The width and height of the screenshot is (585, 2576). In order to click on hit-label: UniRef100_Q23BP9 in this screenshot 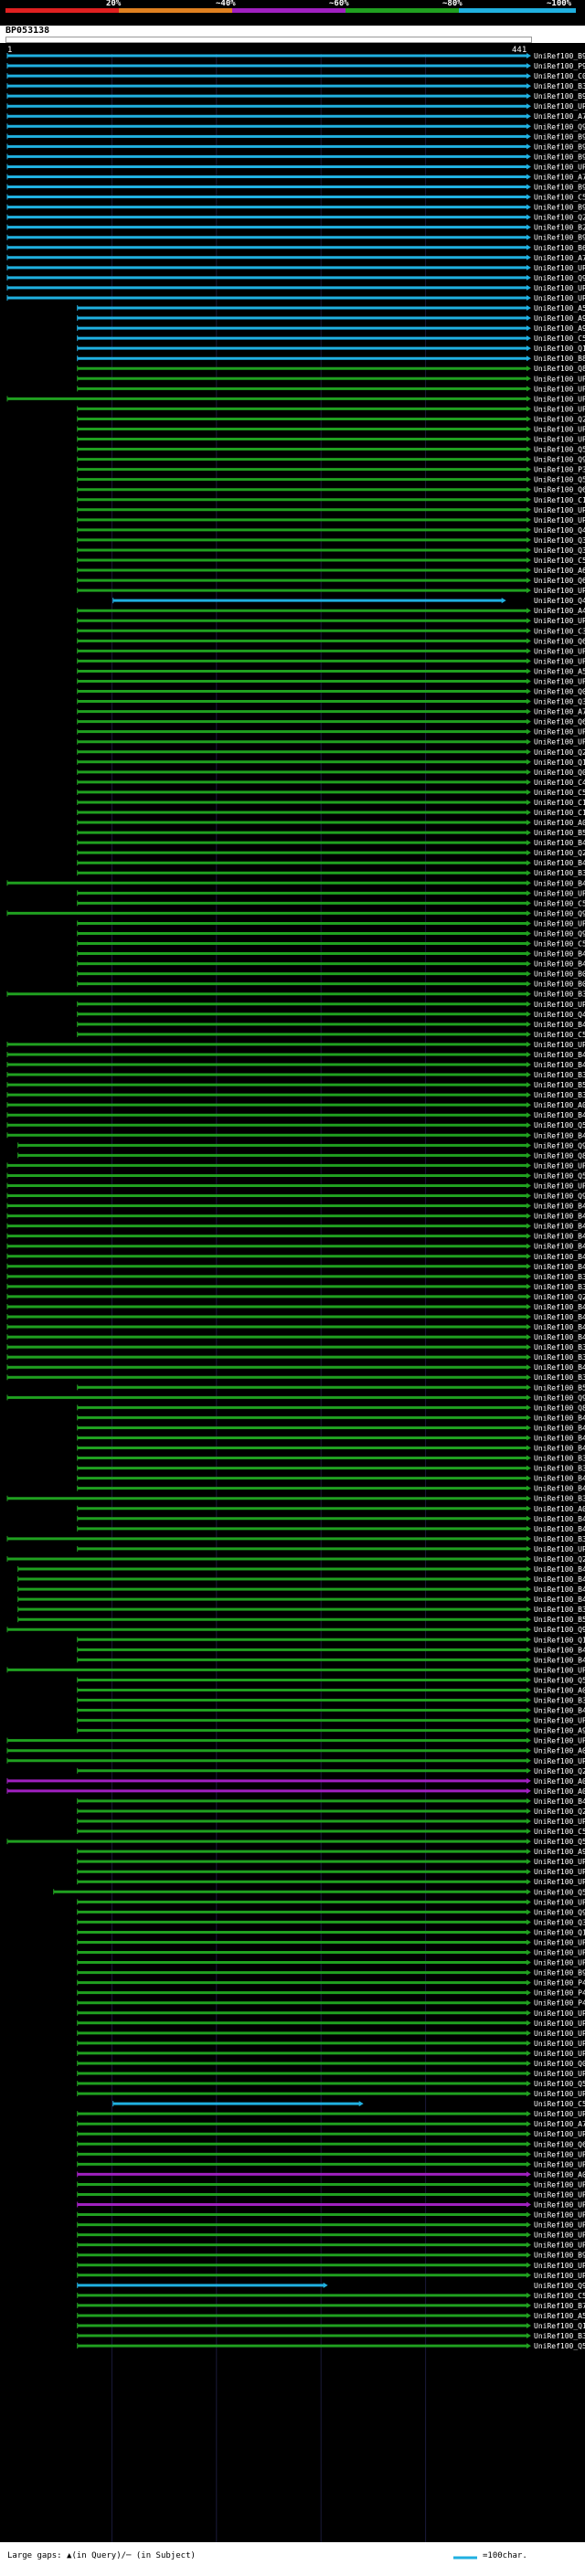, I will do `click(560, 853)`.